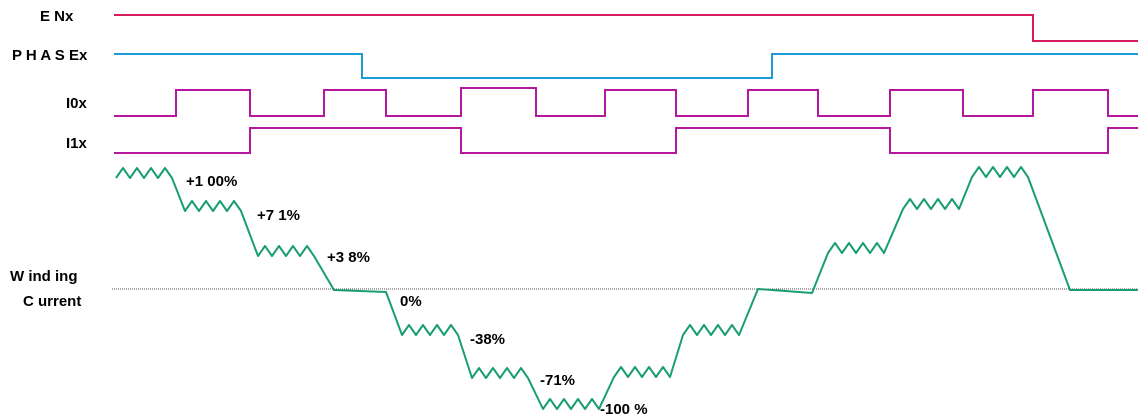  I want to click on level-label-plus-100: +1 00%, so click(211, 181).